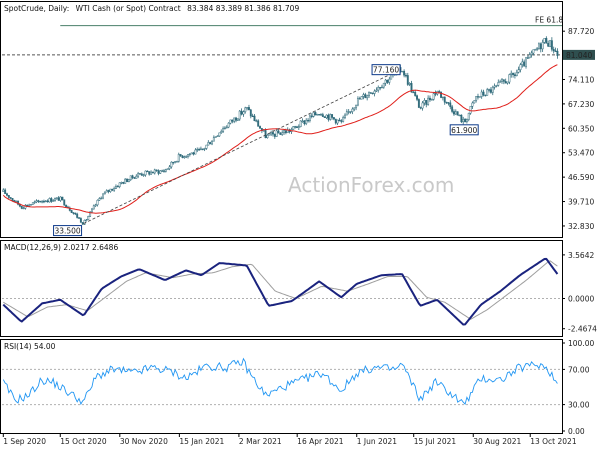  What do you see at coordinates (581, 79) in the screenshot?
I see `price-tick-label: 74.110` at bounding box center [581, 79].